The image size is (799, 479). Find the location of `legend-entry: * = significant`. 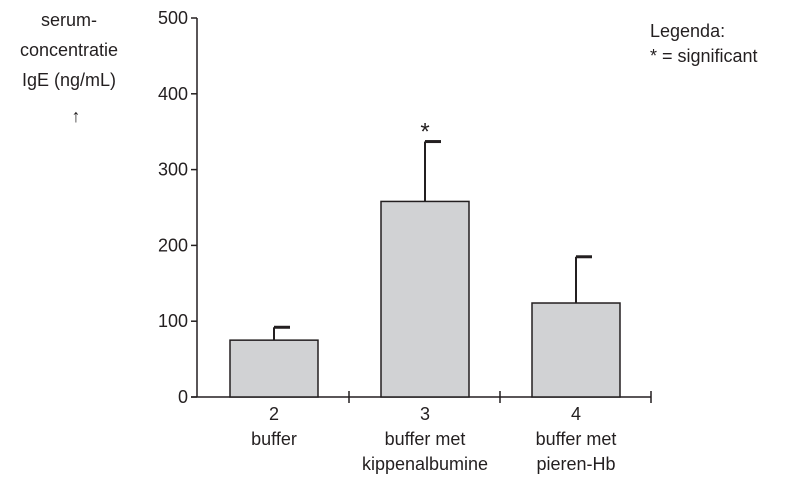

legend-entry: * = significant is located at coordinates (704, 56).